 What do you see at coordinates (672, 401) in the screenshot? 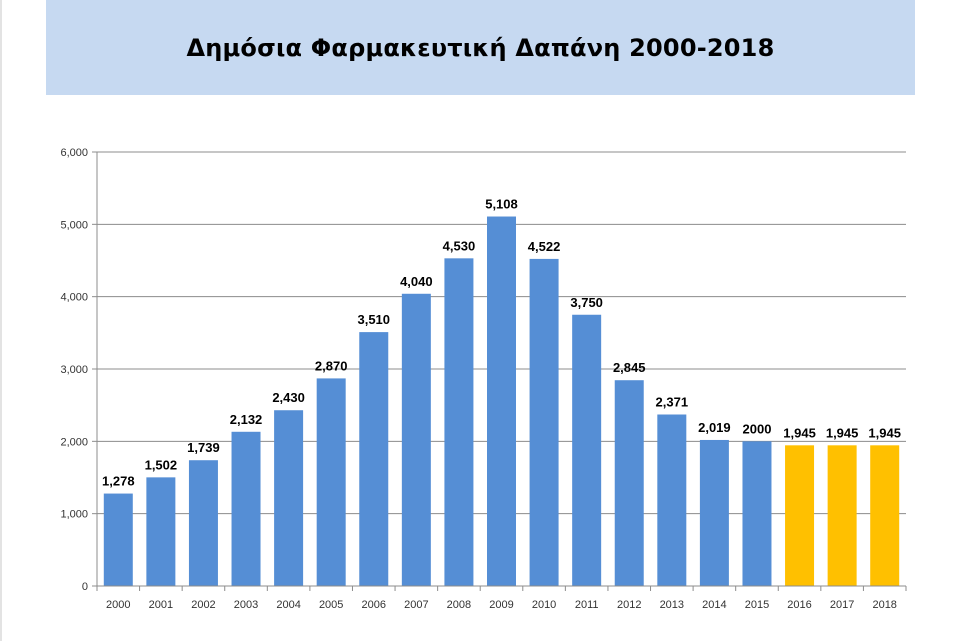
I see `data-label: 2,371` at bounding box center [672, 401].